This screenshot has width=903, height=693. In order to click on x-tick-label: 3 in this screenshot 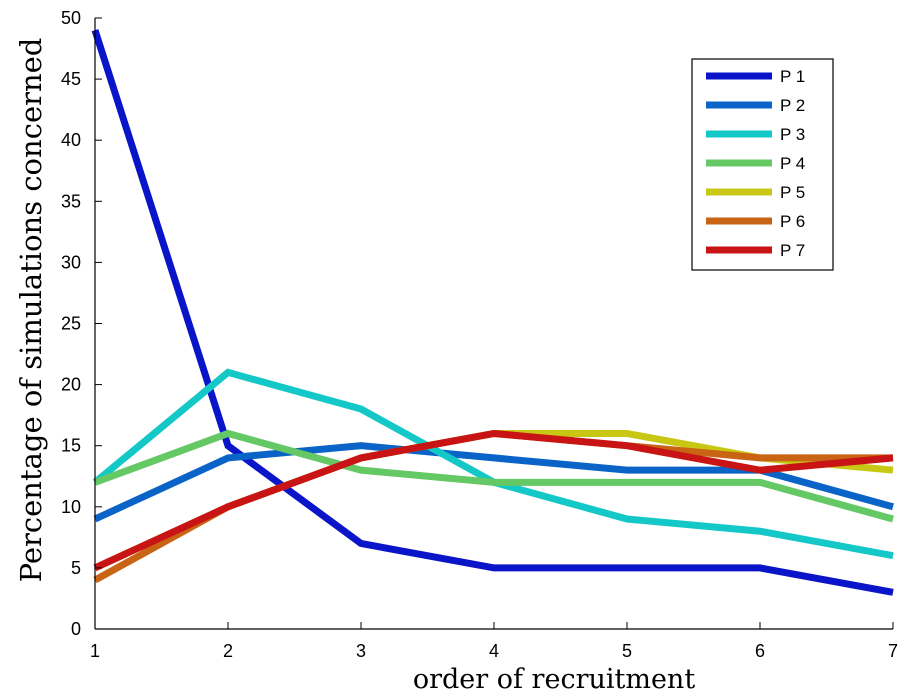, I will do `click(361, 651)`.